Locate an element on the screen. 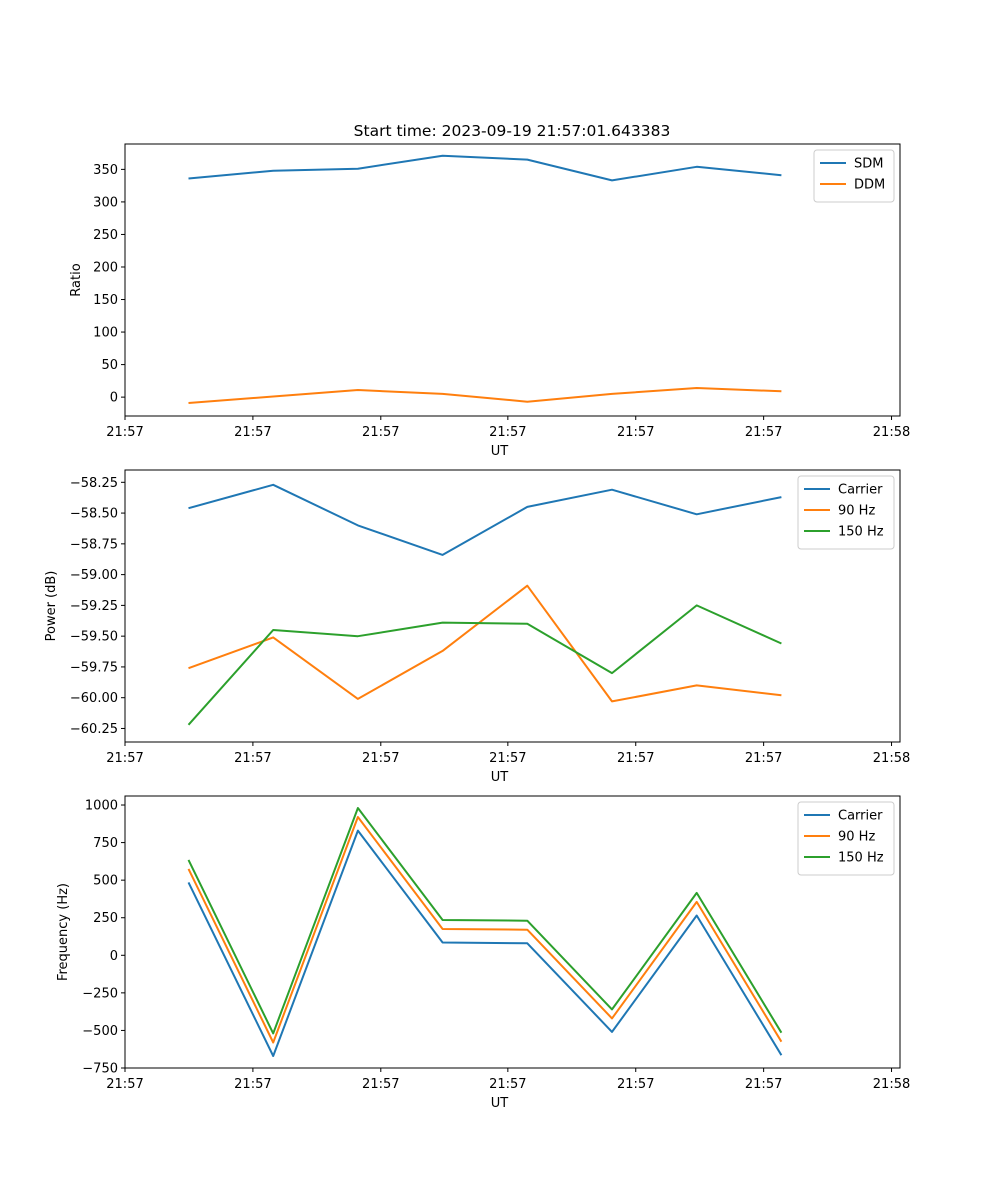 Image resolution: width=1000 pixels, height=1200 pixels. y-tick-label: 200 is located at coordinates (105, 267).